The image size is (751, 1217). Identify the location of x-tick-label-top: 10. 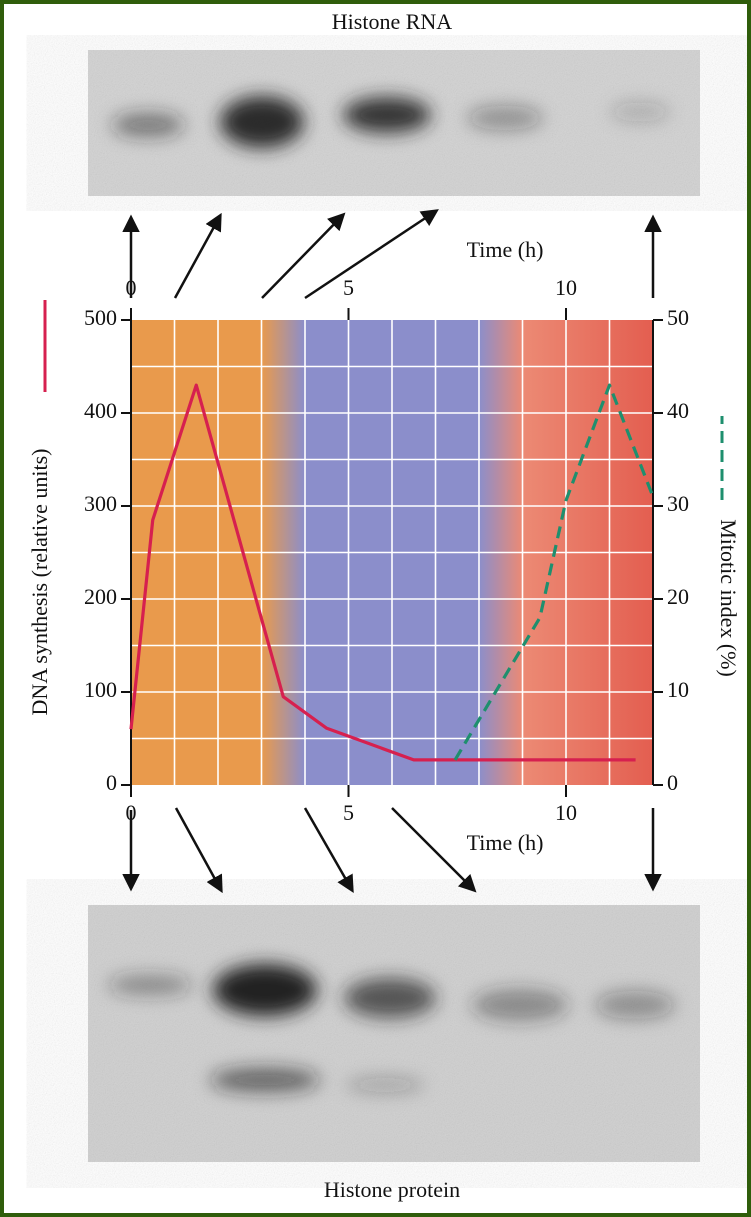
(566, 287).